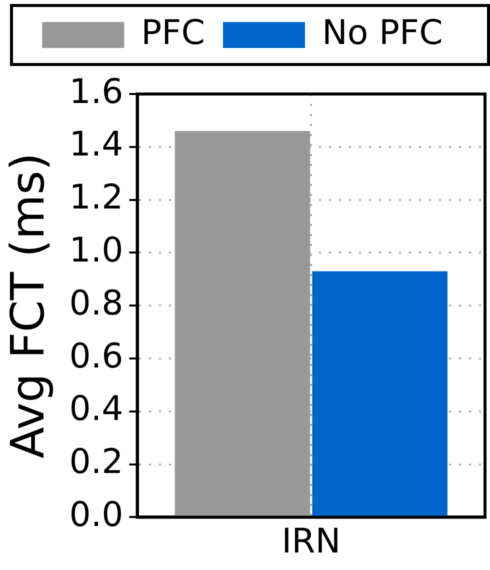  Describe the element at coordinates (96, 515) in the screenshot. I see `y-tick-label: 0.0` at that location.